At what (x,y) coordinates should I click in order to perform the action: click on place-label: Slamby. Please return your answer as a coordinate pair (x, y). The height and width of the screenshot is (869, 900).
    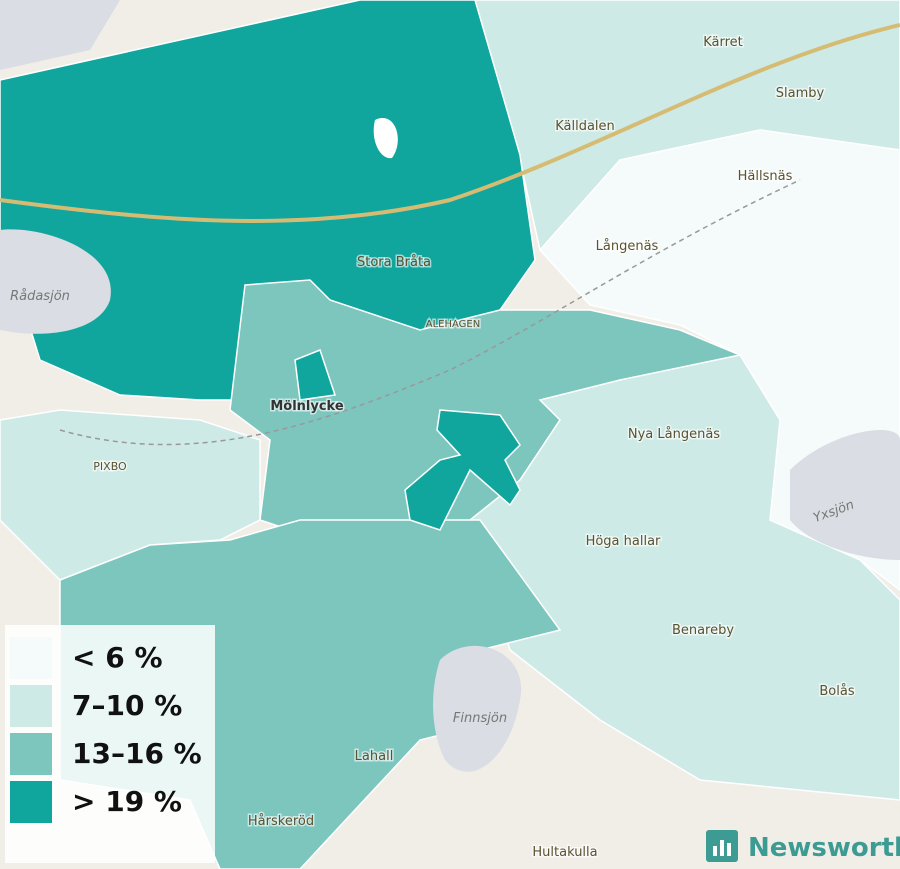
    Looking at the image, I should click on (800, 93).